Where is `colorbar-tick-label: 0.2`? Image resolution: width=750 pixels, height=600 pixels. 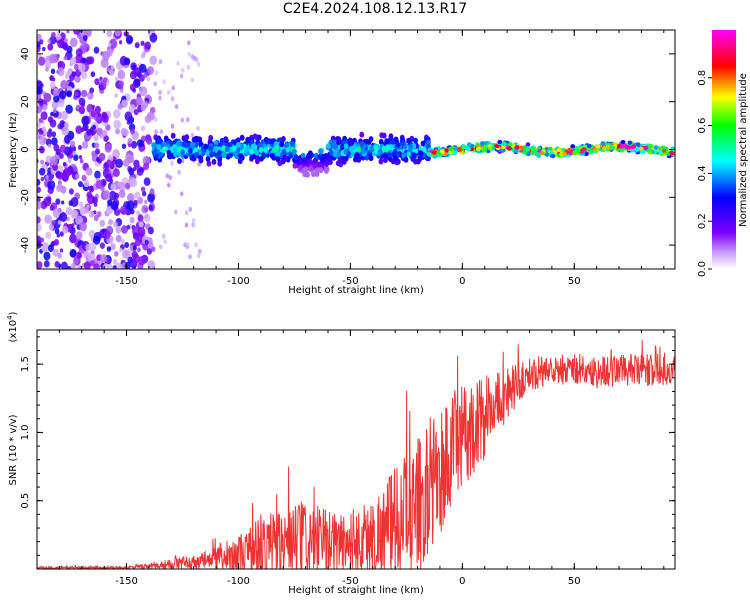
colorbar-tick-label: 0.2 is located at coordinates (702, 221).